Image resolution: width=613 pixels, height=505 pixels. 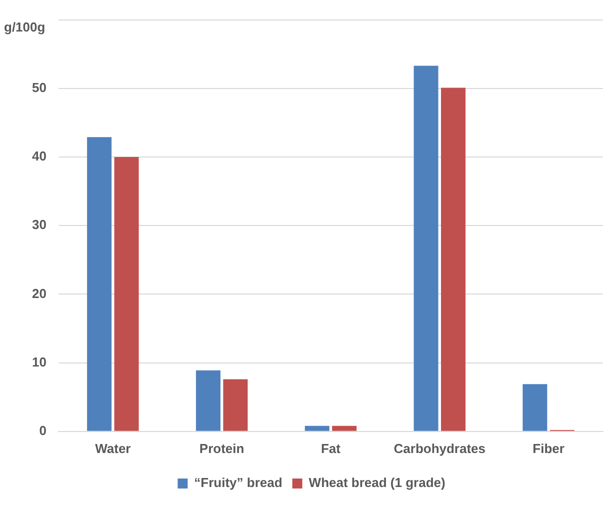 What do you see at coordinates (39, 87) in the screenshot?
I see `y-tick-label: 50` at bounding box center [39, 87].